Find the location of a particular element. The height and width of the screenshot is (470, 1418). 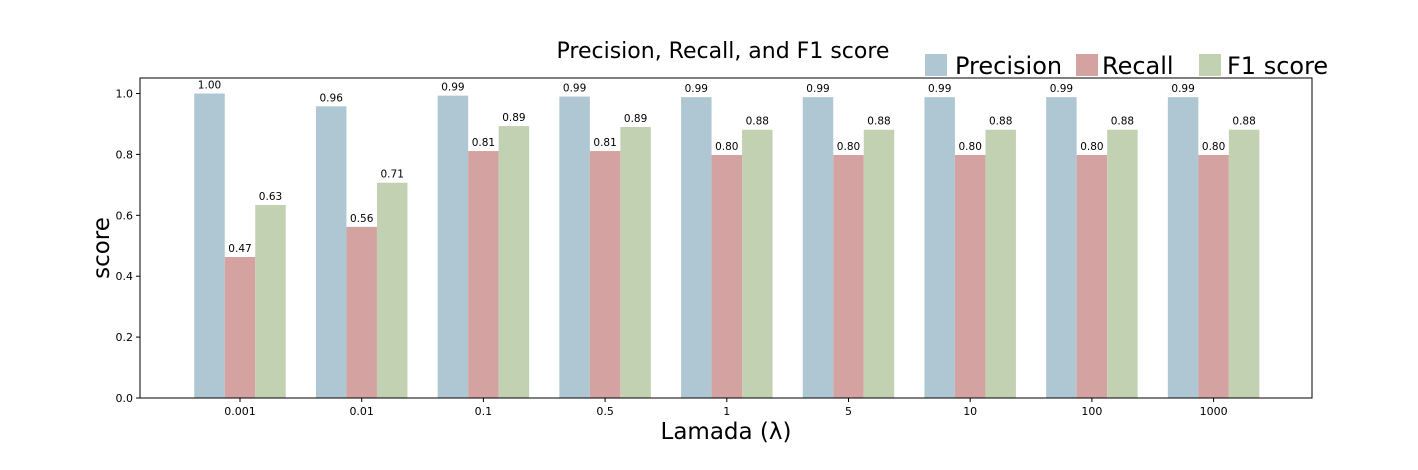

x-tick-label: 1 is located at coordinates (726, 411).